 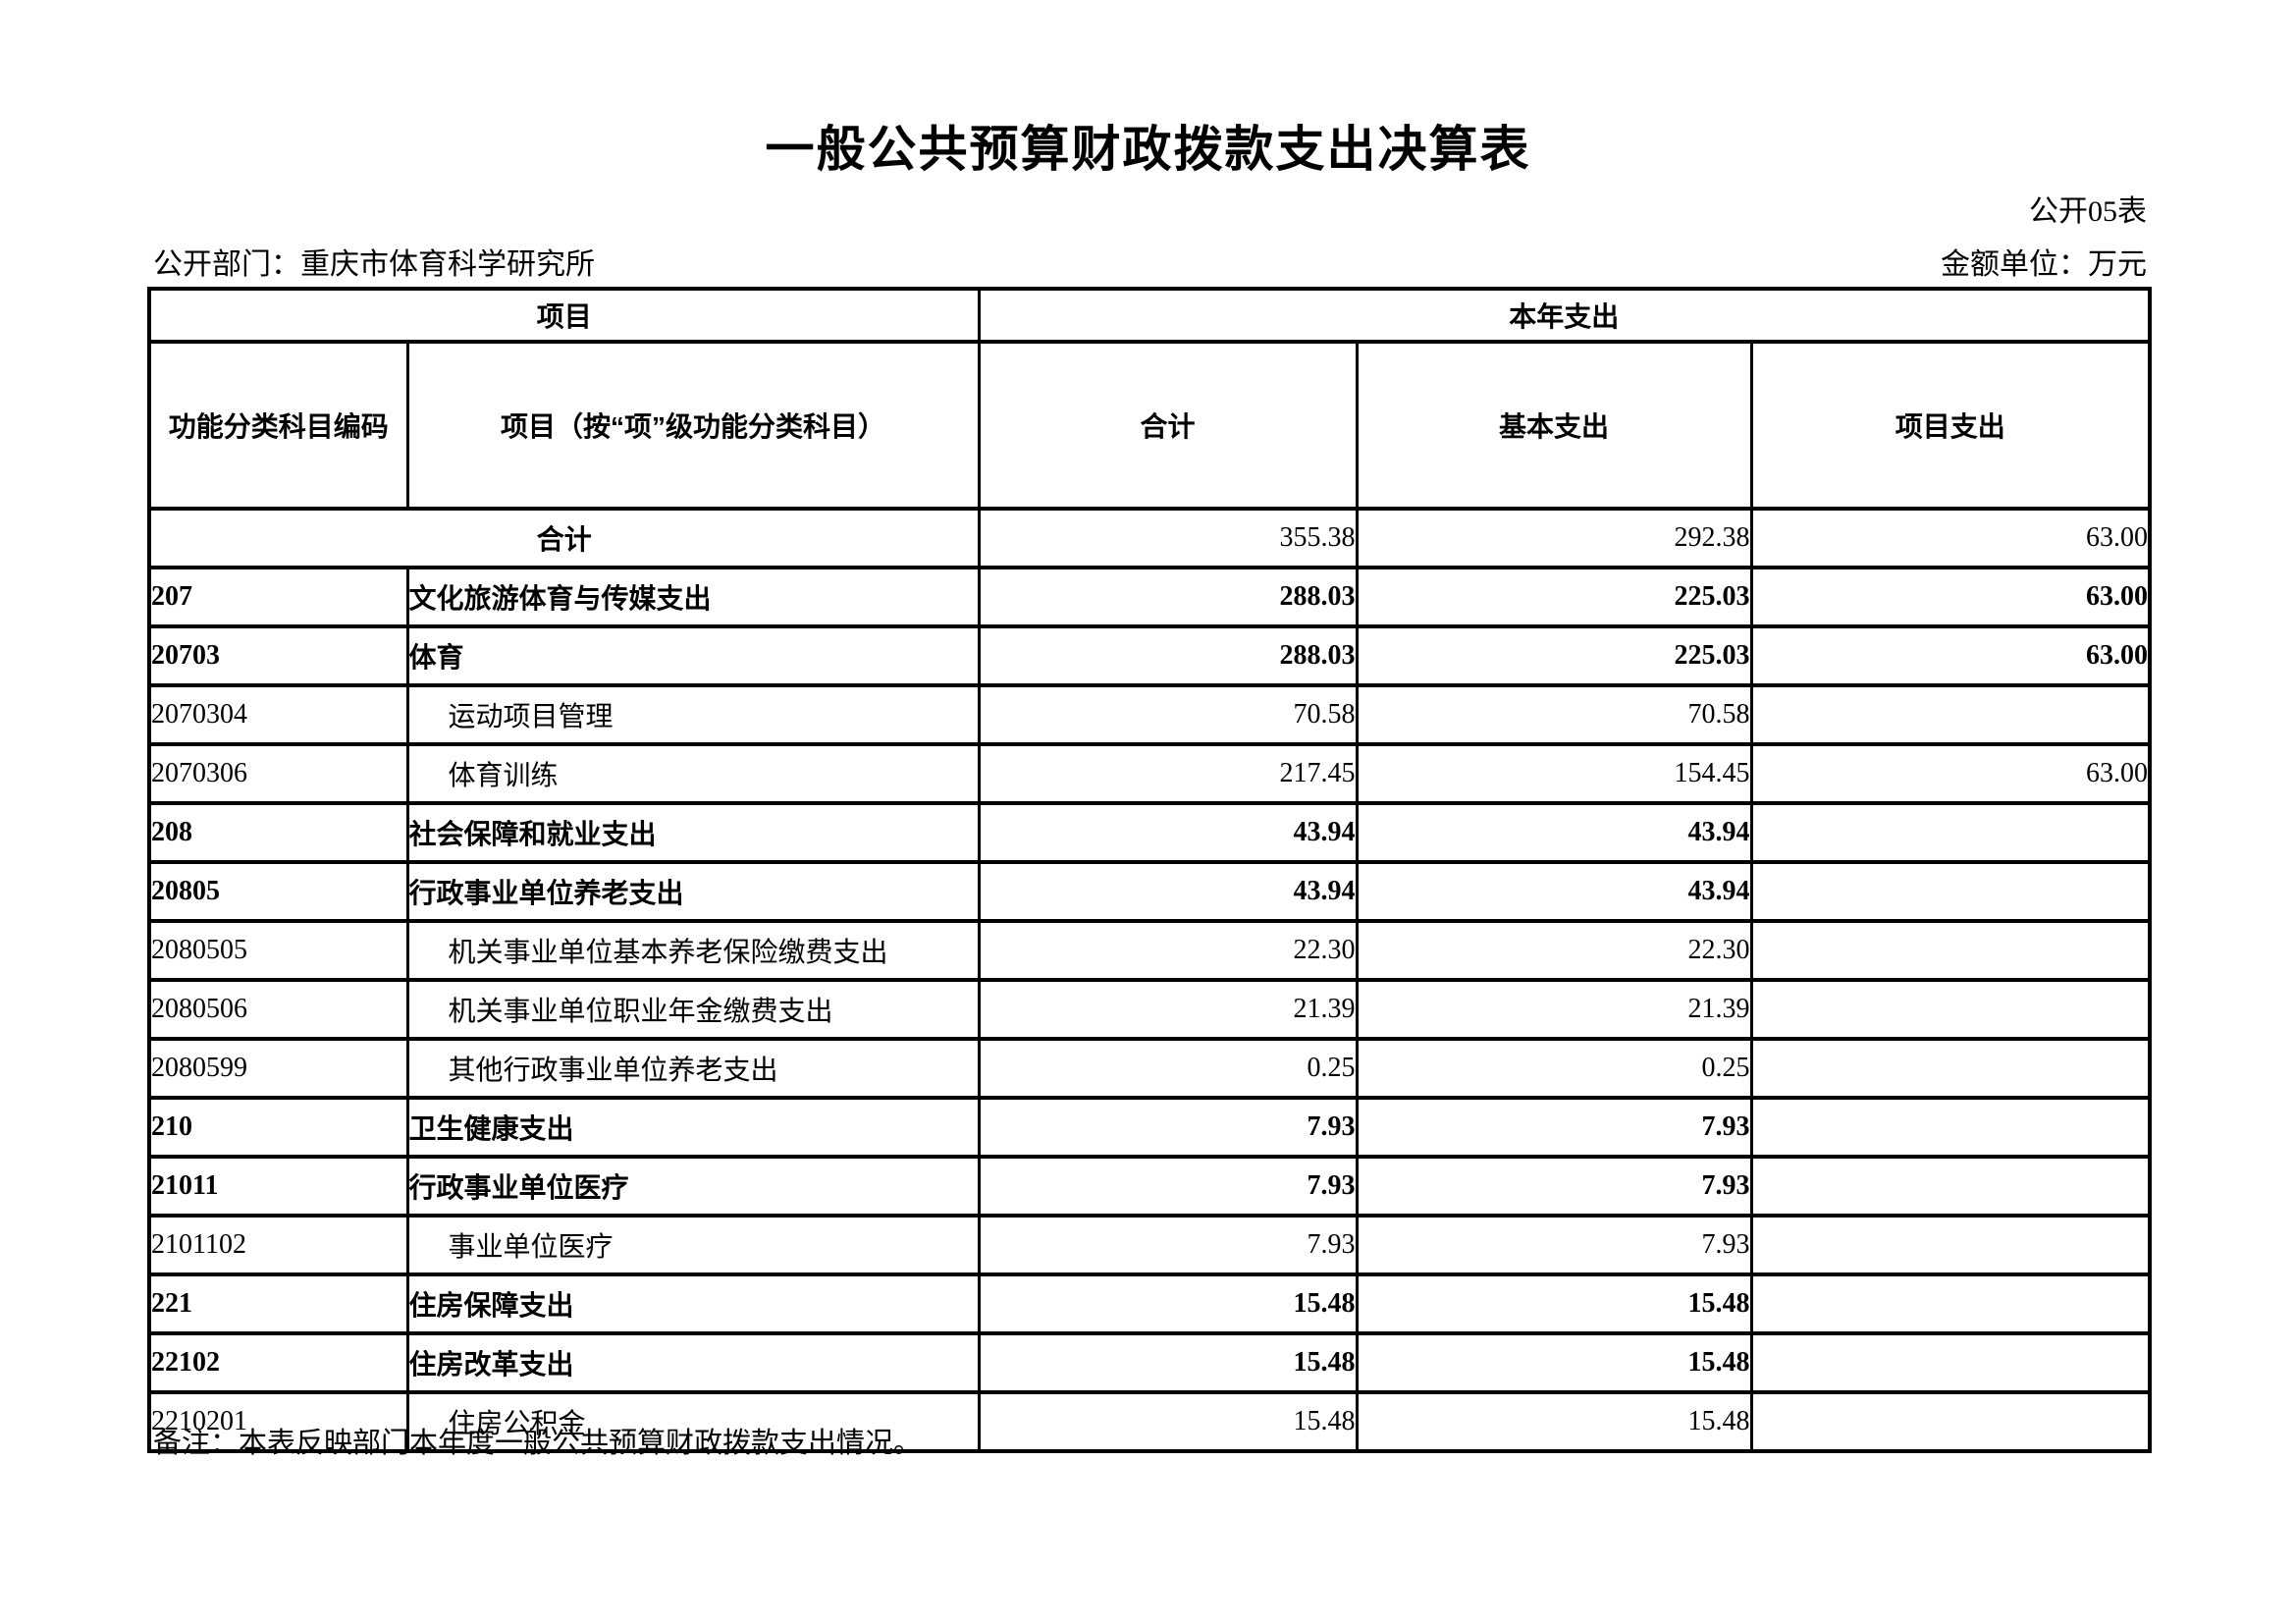 I want to click on footnote: 备注：本表反映部门本年度一般公共预算财政拨款支出情况。, so click(x=538, y=1443).